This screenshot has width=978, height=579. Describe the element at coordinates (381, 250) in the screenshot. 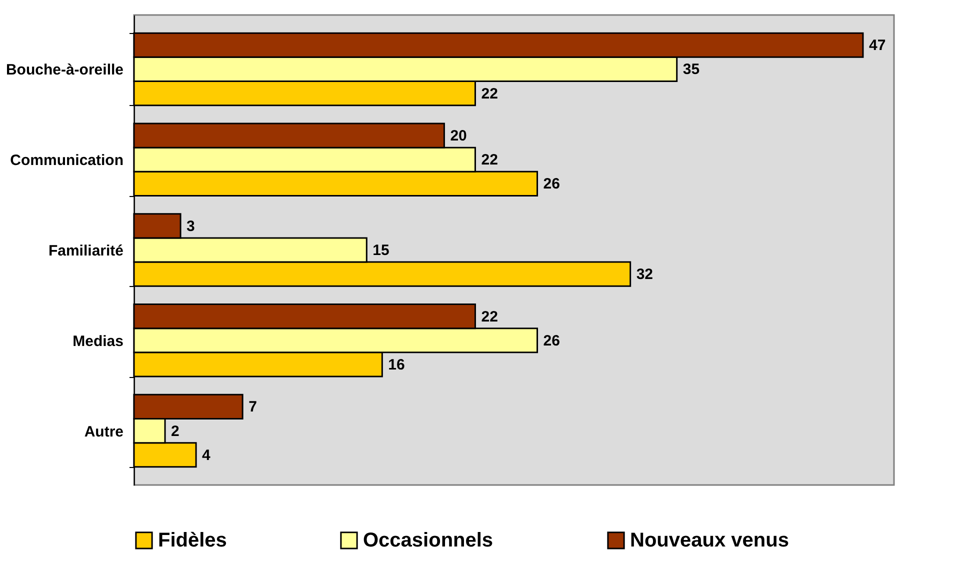

I see `data-label: 15` at that location.